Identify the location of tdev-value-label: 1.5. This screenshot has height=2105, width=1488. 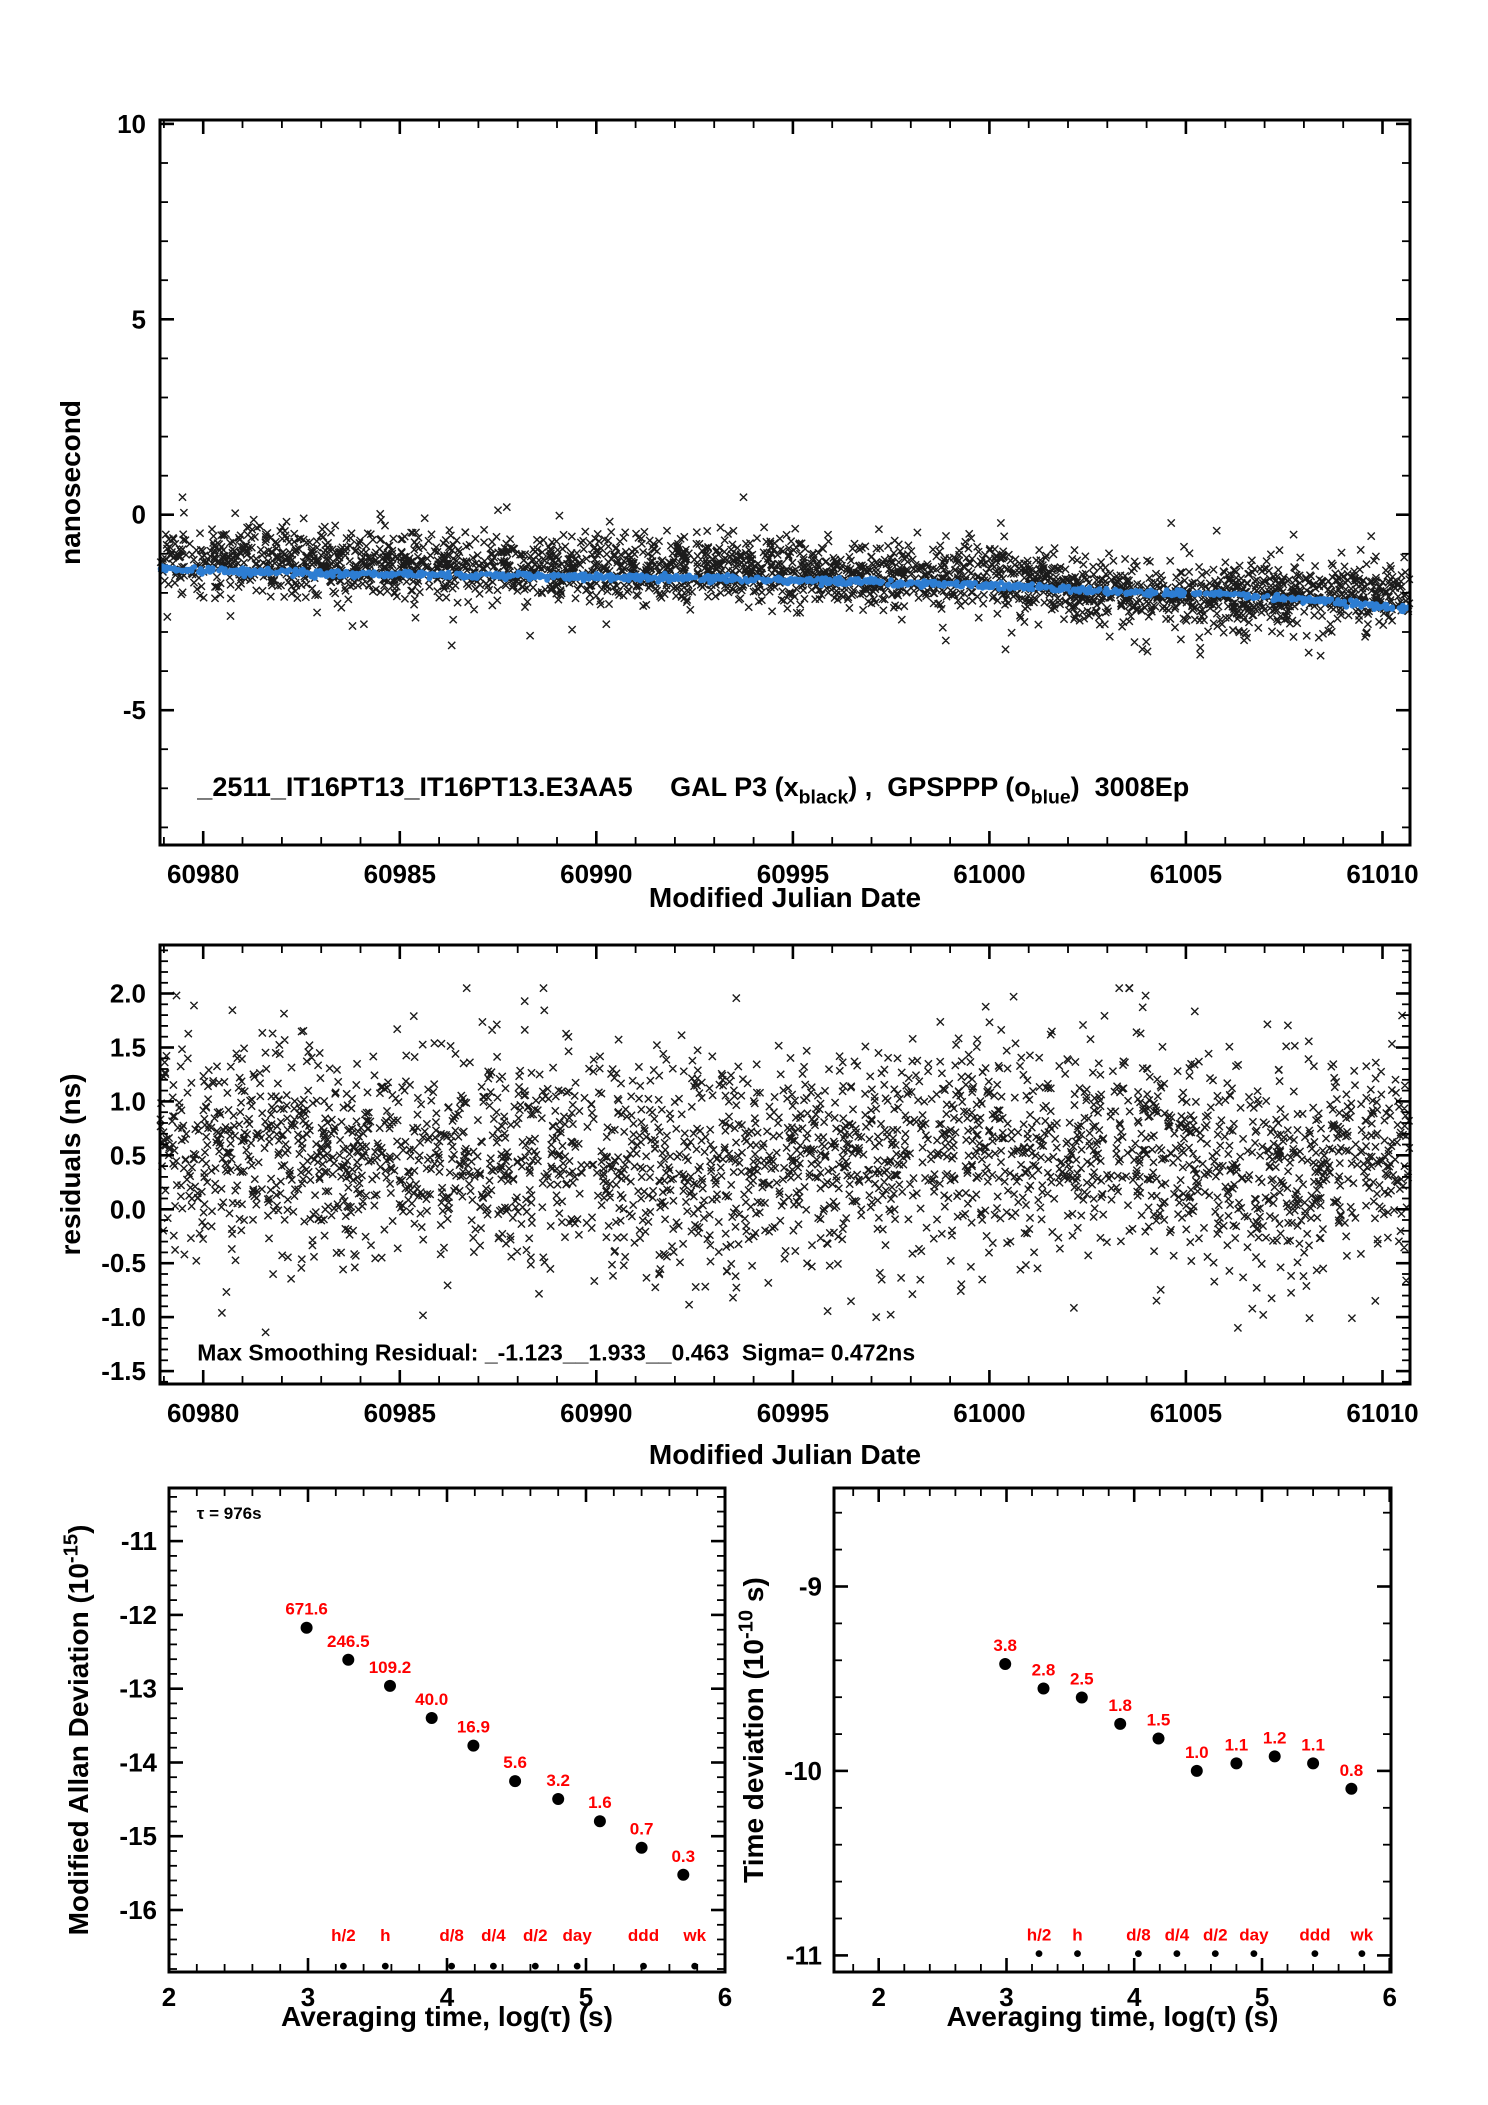
(1159, 1720).